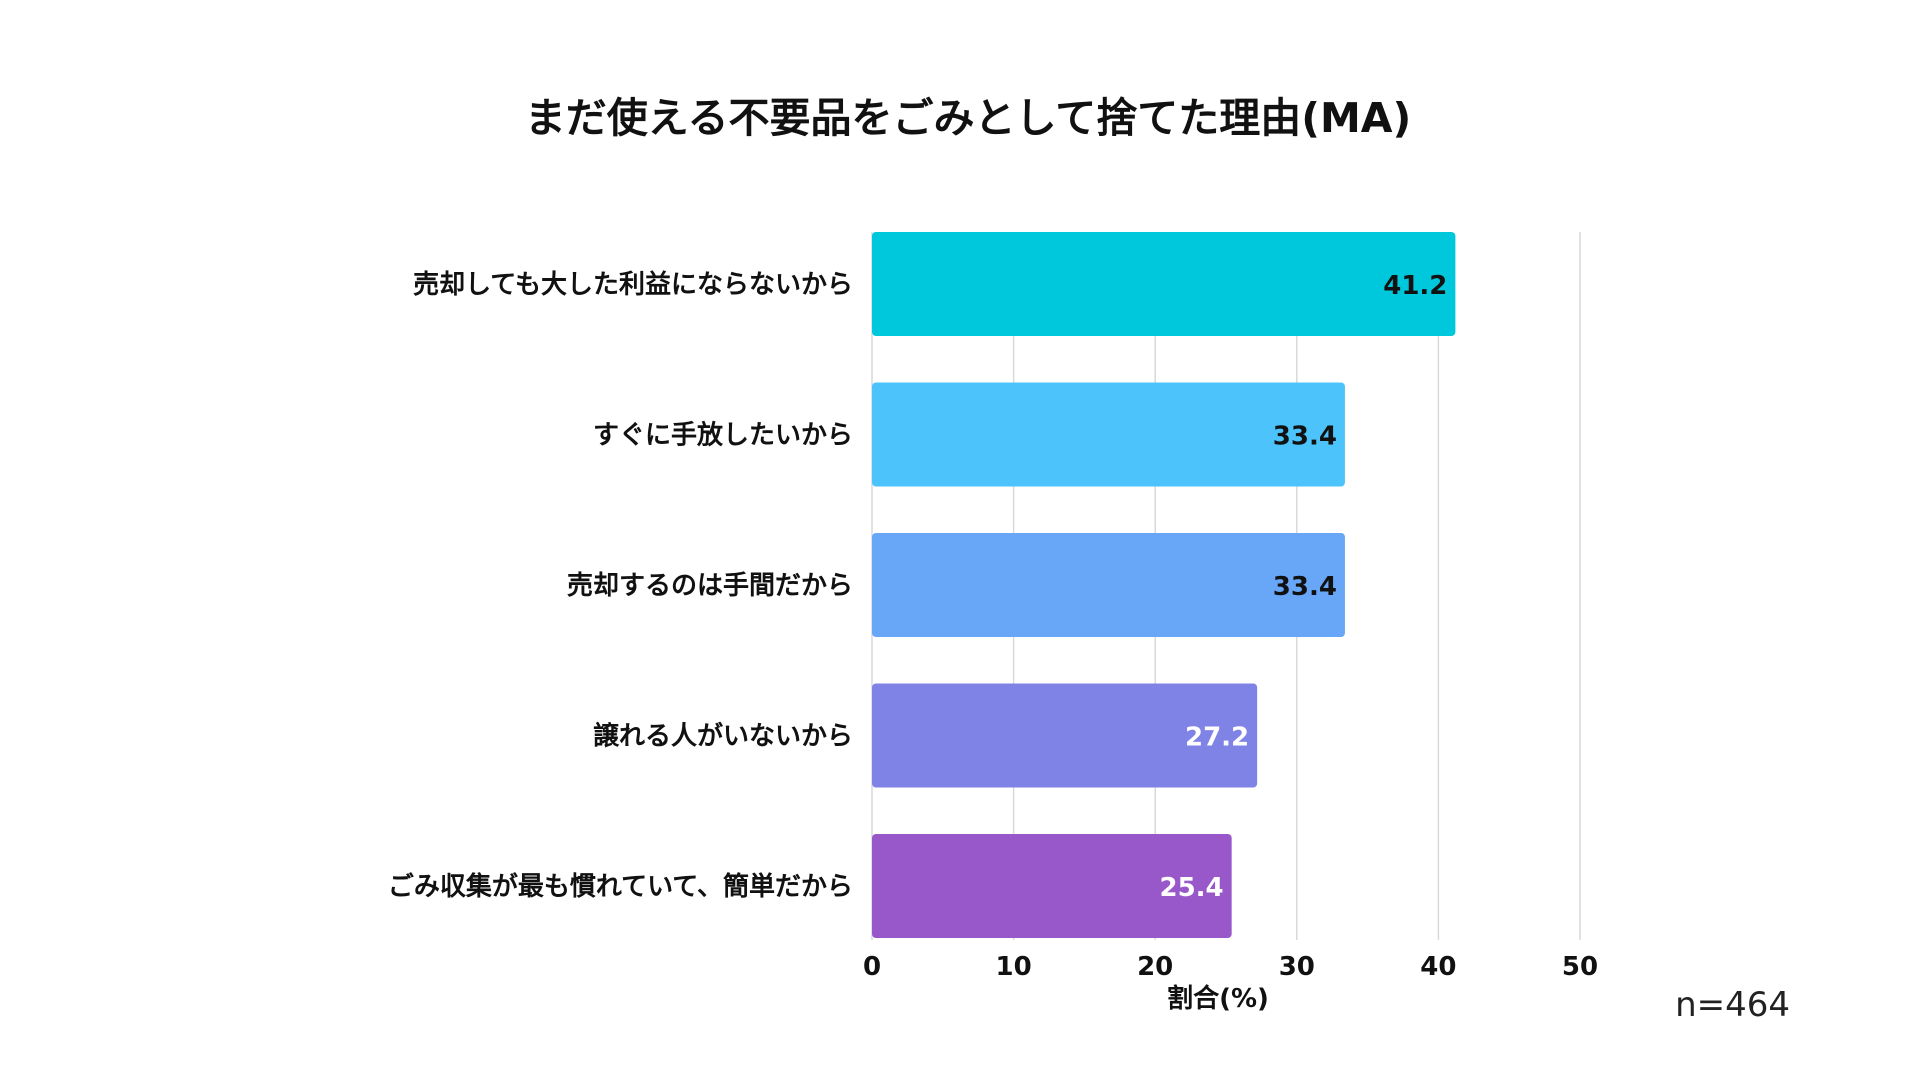  Describe the element at coordinates (872, 967) in the screenshot. I see `x-tick-label-0: 0` at that location.